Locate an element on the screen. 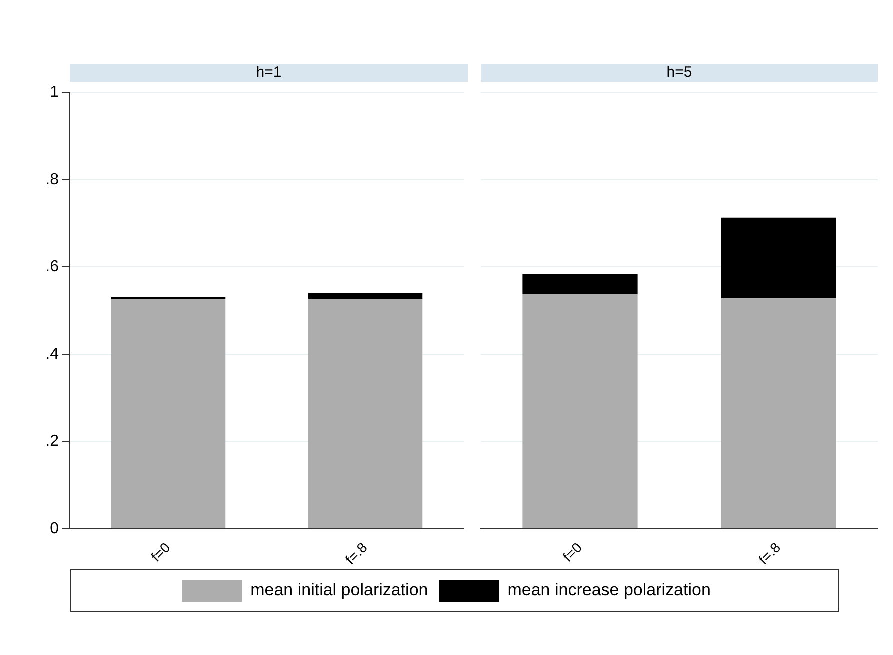 This screenshot has width=893, height=655. y-tick-label: .2 is located at coordinates (53, 441).